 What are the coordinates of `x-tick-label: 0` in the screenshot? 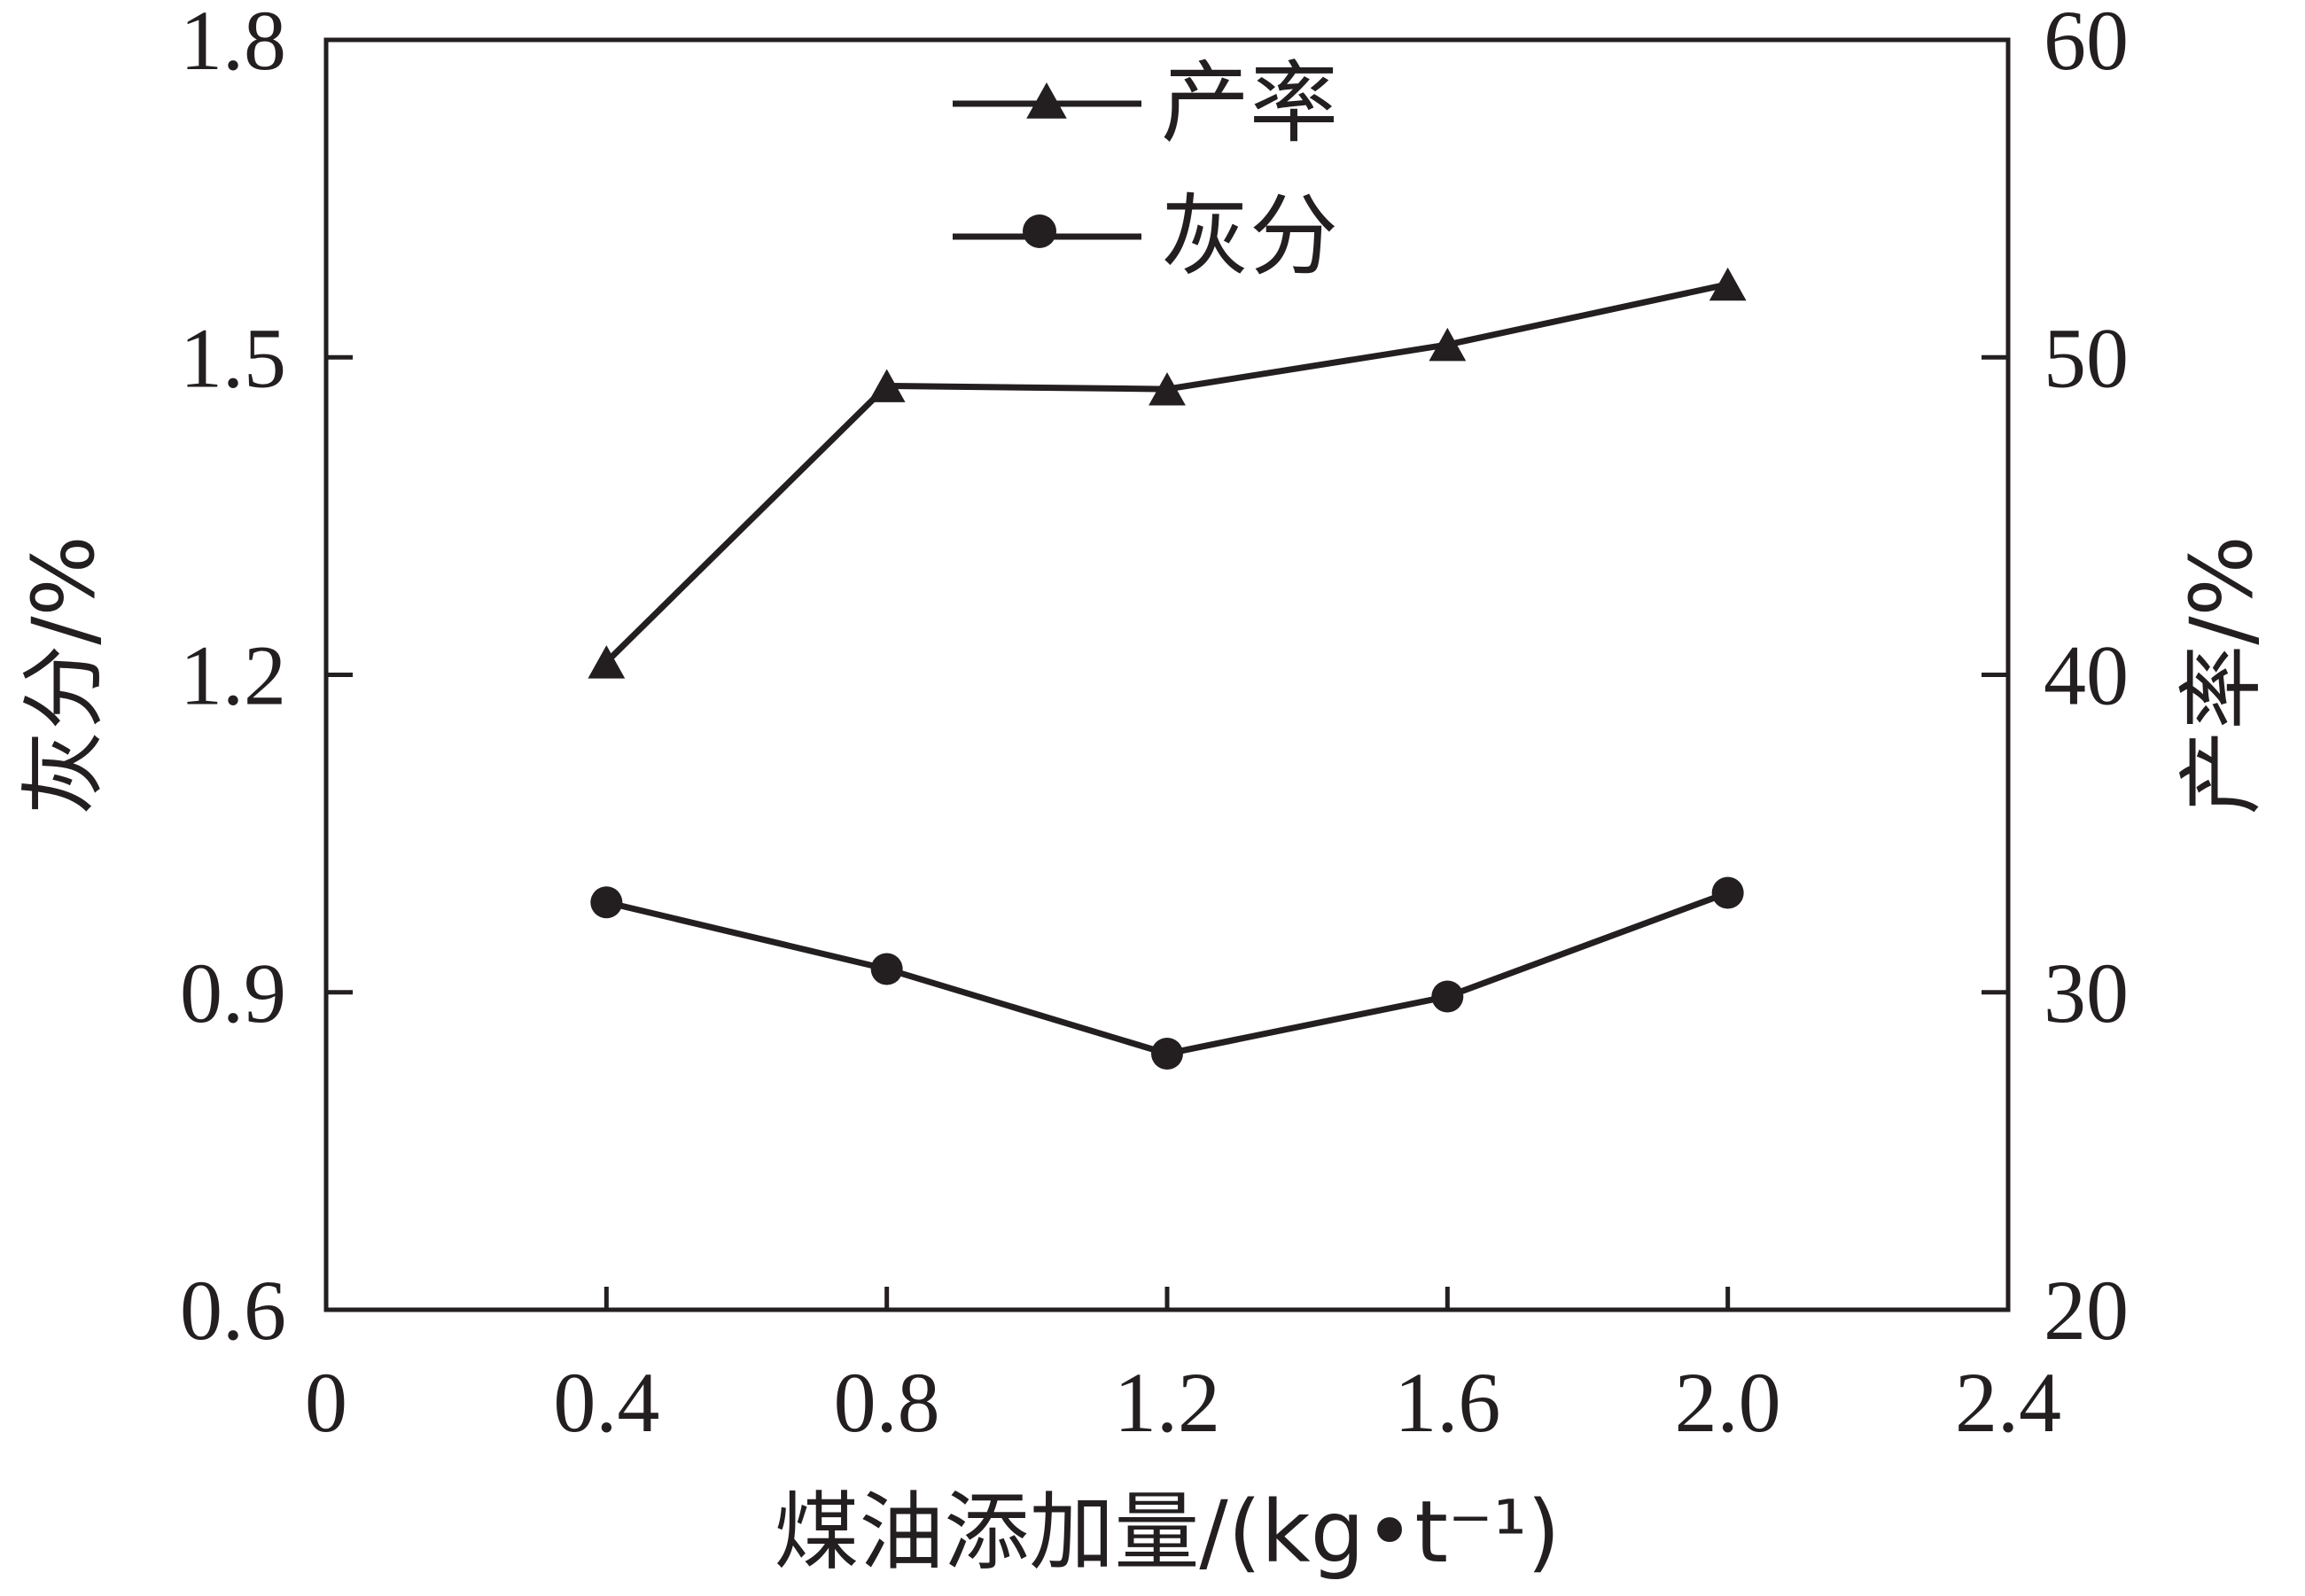 It's located at (326, 1403).